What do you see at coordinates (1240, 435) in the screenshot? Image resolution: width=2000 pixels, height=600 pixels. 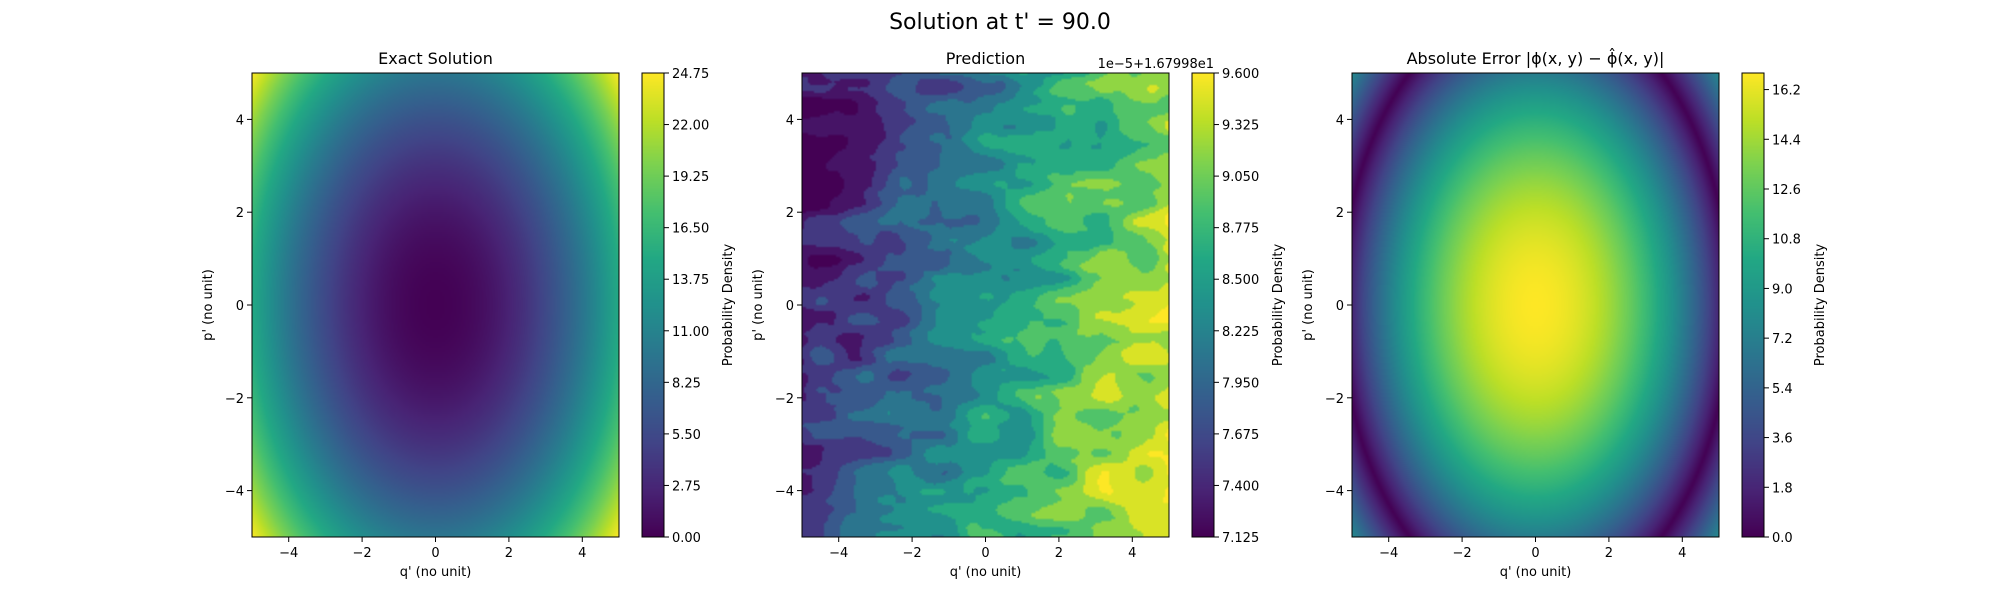 I see `colorbar-tick-label: 7.675` at bounding box center [1240, 435].